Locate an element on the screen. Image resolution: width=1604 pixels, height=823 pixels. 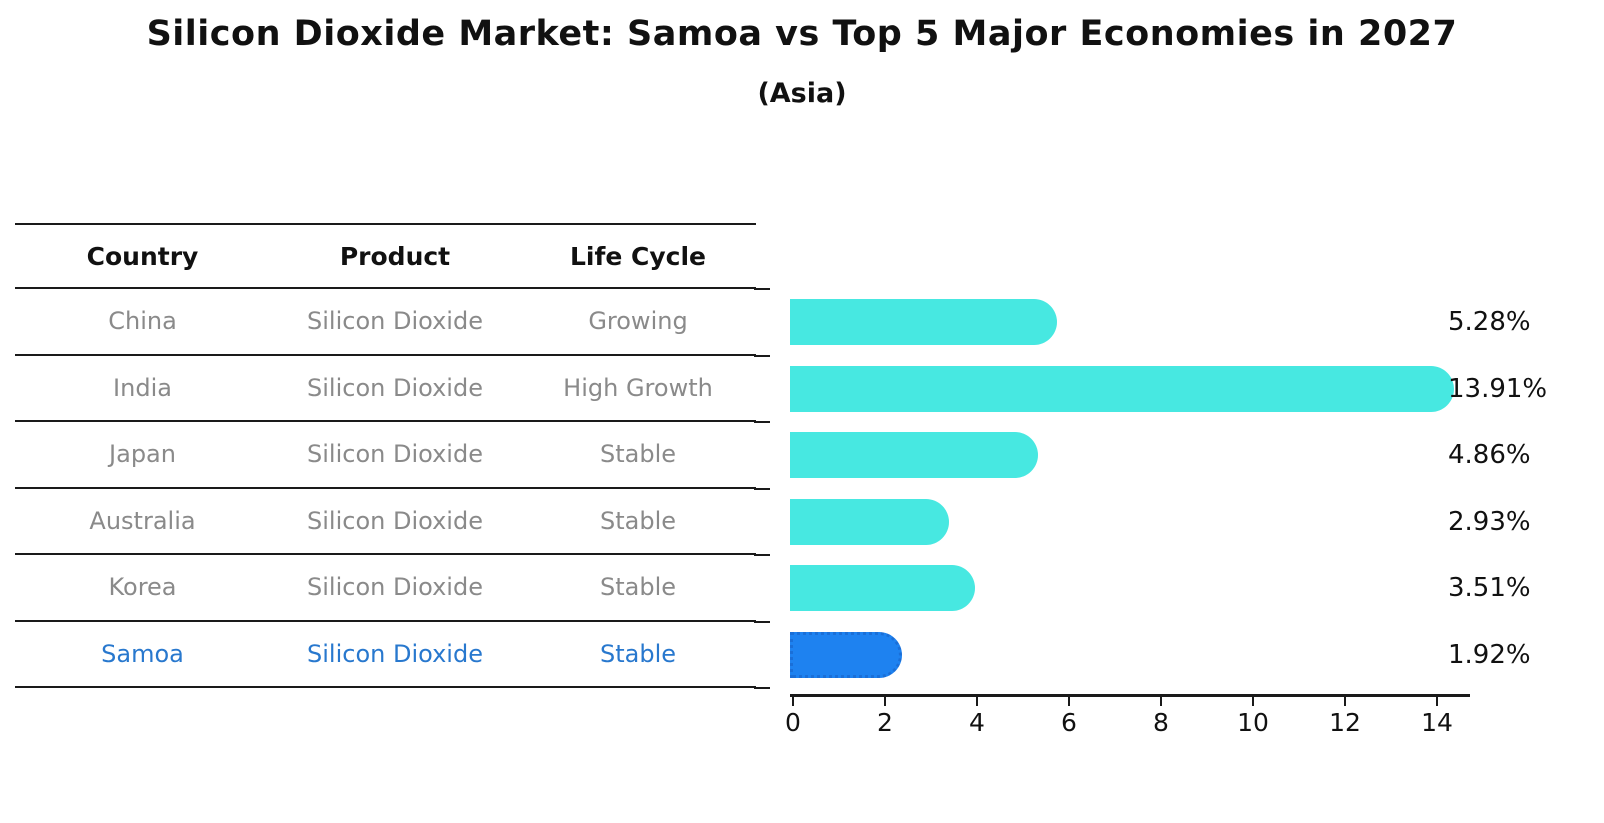
column-header-country: Country is located at coordinates (142, 256).